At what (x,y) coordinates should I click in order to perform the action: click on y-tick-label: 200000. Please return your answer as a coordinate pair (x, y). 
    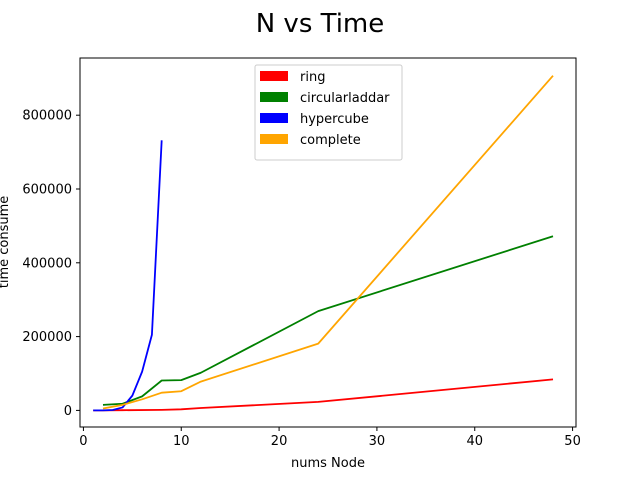
    Looking at the image, I should click on (47, 337).